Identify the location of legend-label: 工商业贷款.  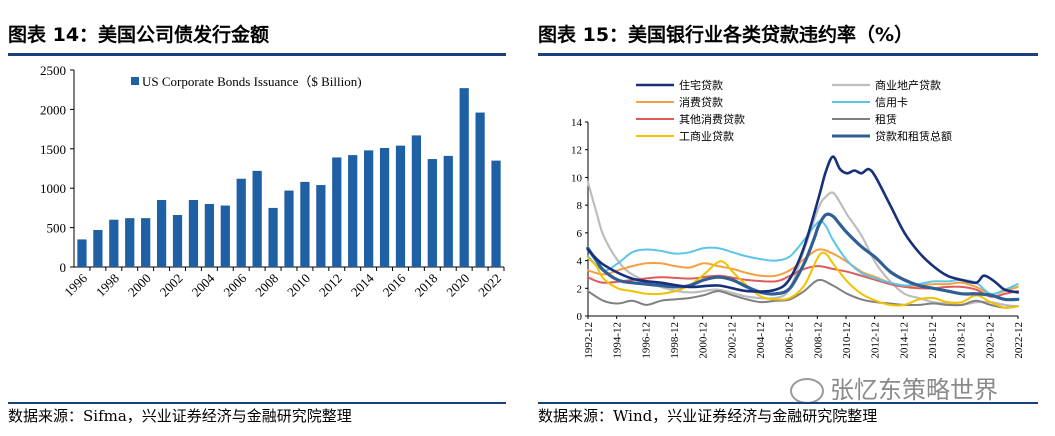
(706, 136).